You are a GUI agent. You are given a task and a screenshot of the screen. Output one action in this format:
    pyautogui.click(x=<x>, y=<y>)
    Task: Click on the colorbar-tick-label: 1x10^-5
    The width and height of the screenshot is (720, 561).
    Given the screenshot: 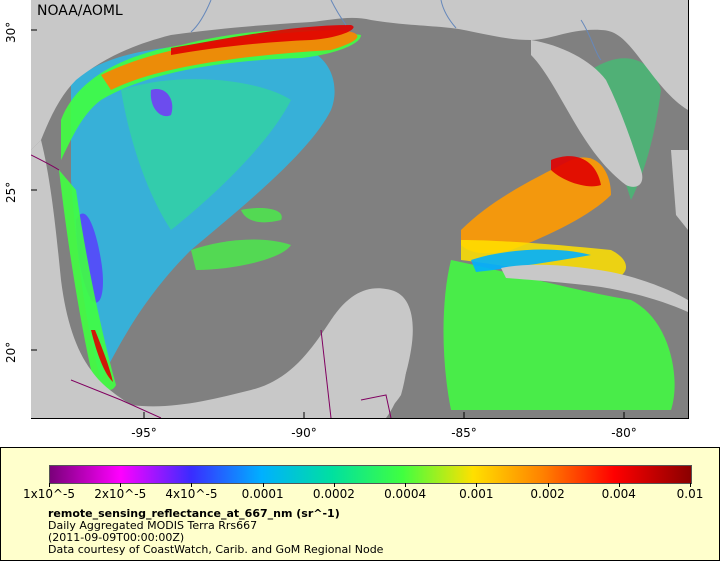 What is the action you would take?
    pyautogui.click(x=49, y=494)
    